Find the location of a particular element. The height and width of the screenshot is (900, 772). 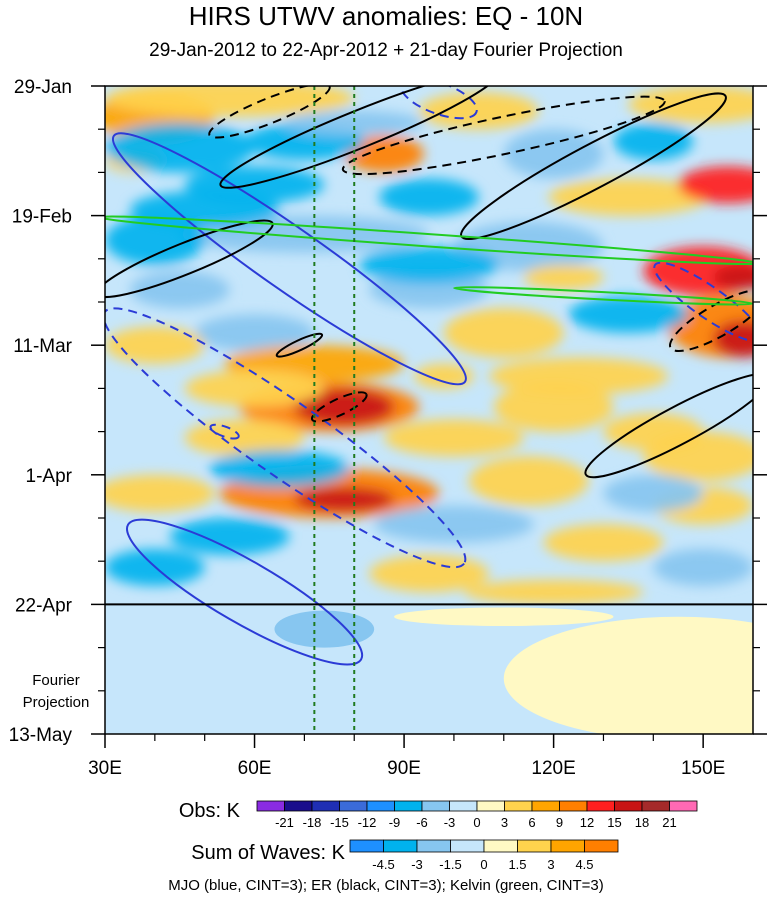

y-tick-label: 19-Feb is located at coordinates (42, 217).